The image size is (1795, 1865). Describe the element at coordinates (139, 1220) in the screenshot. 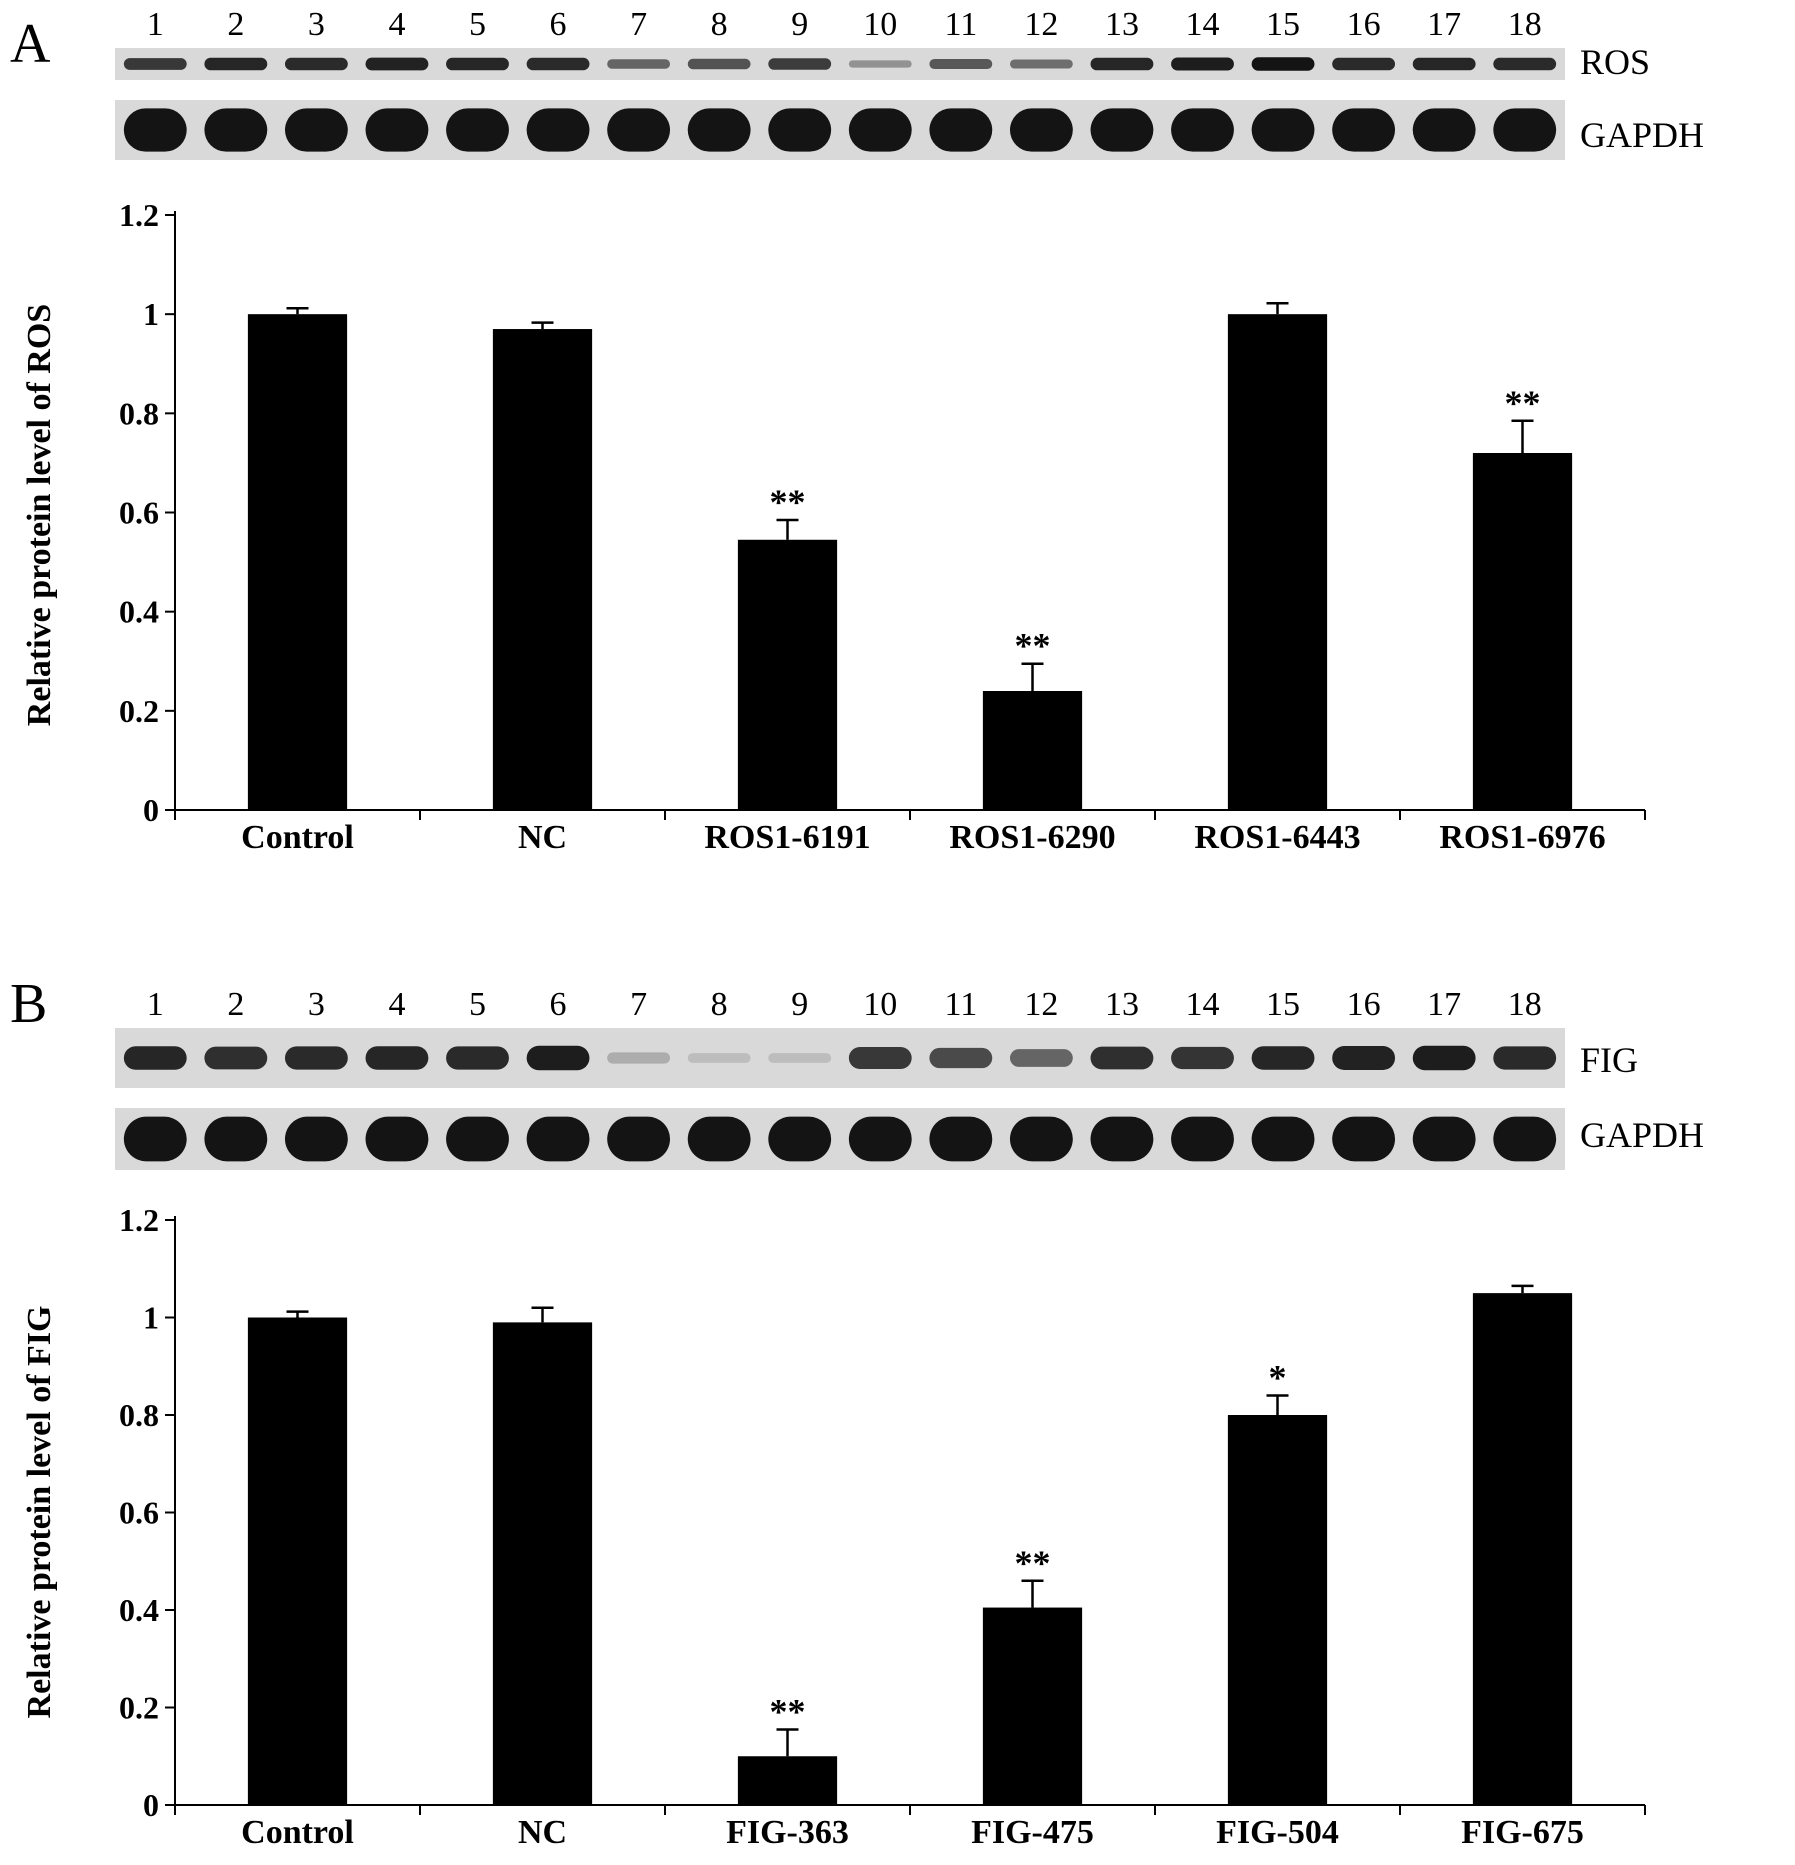

I see `y-tick-label: 1.2` at that location.